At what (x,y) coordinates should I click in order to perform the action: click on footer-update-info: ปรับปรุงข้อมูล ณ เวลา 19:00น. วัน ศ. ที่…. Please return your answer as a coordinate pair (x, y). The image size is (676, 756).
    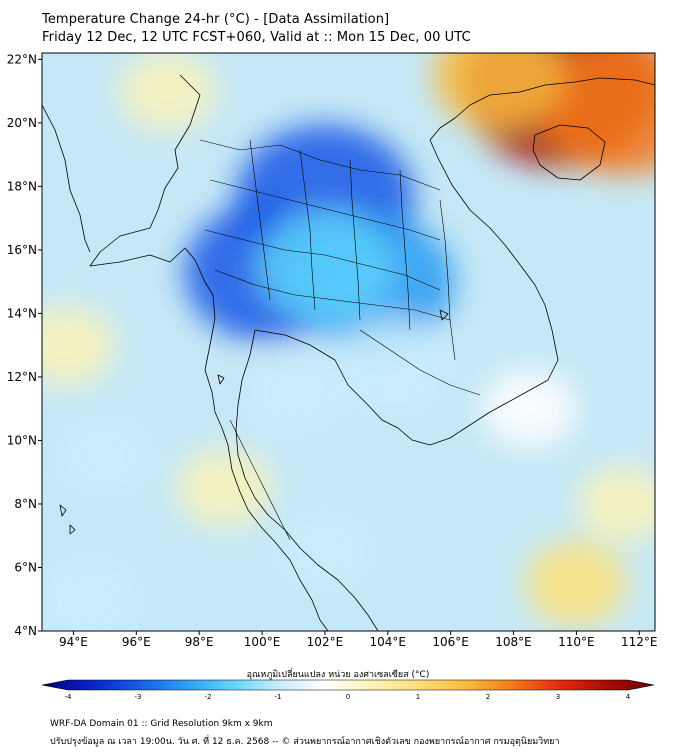
    Looking at the image, I should click on (305, 742).